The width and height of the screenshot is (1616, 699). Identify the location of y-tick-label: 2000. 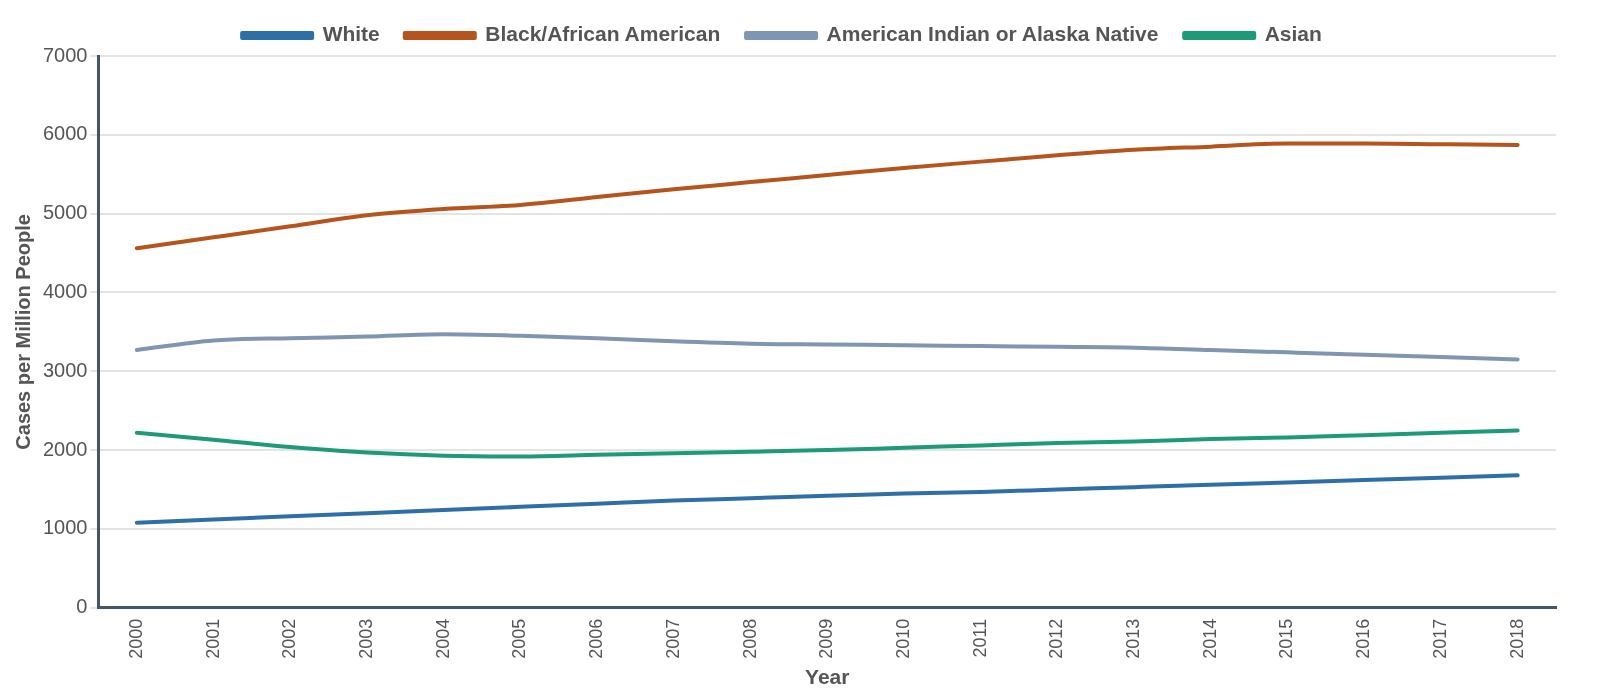
(65, 448).